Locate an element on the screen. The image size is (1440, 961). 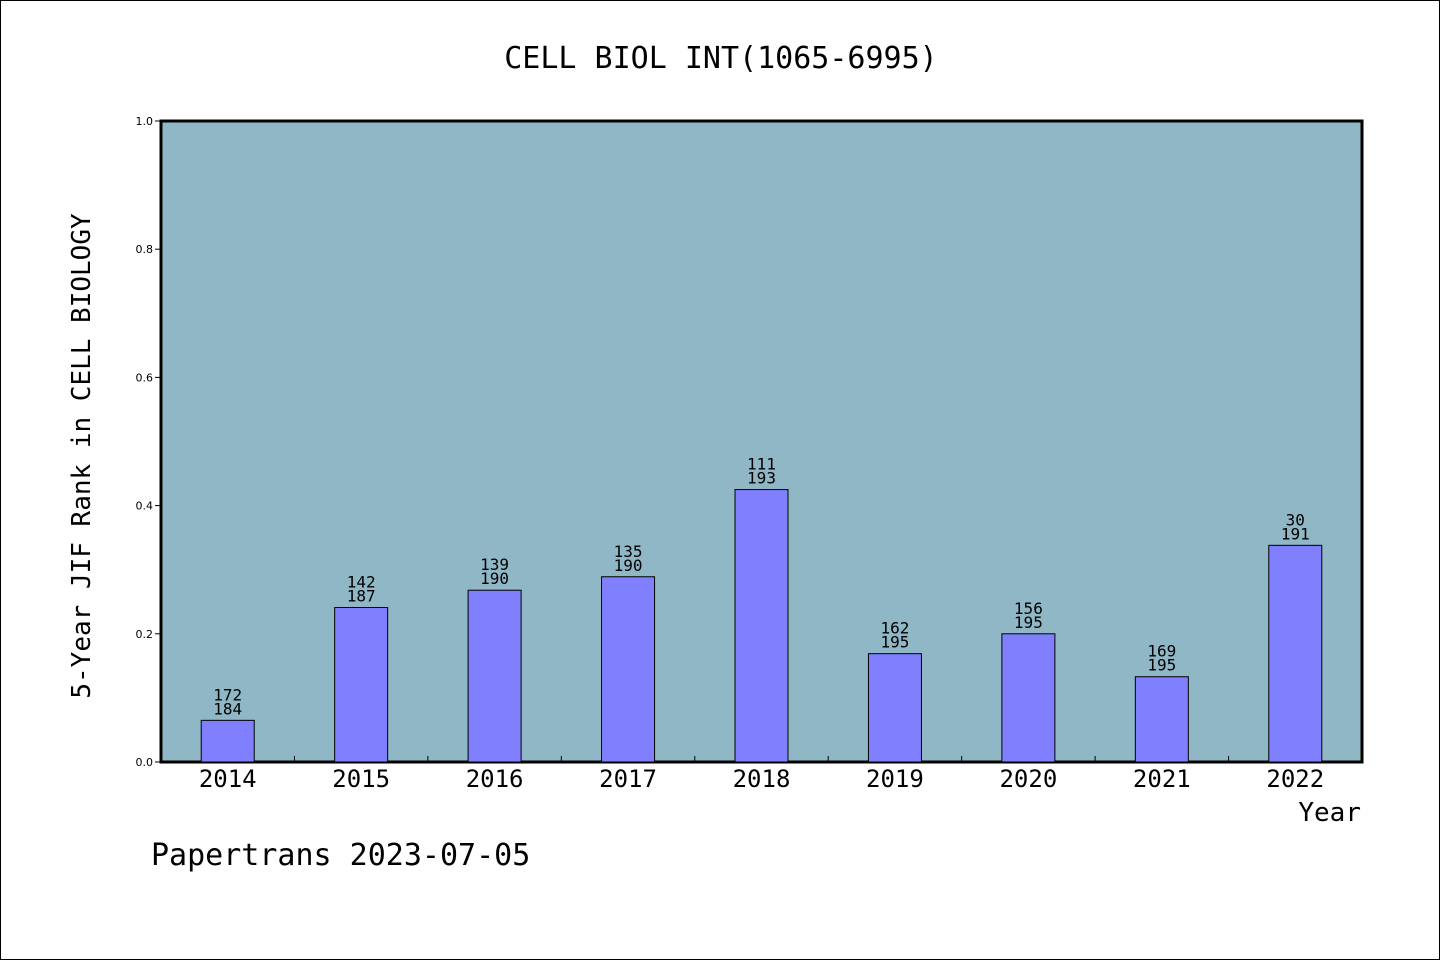
y-axis-title: 5-Year JIF Rank in CELL BIOLOGY is located at coordinates (82, 456).